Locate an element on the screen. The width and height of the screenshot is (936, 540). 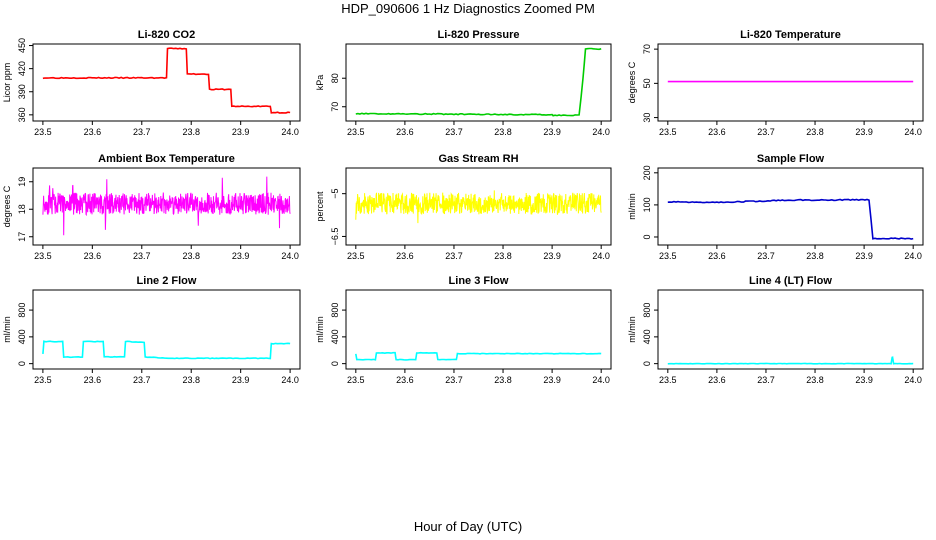
y-tick-label: 100 is located at coordinates (647, 204).